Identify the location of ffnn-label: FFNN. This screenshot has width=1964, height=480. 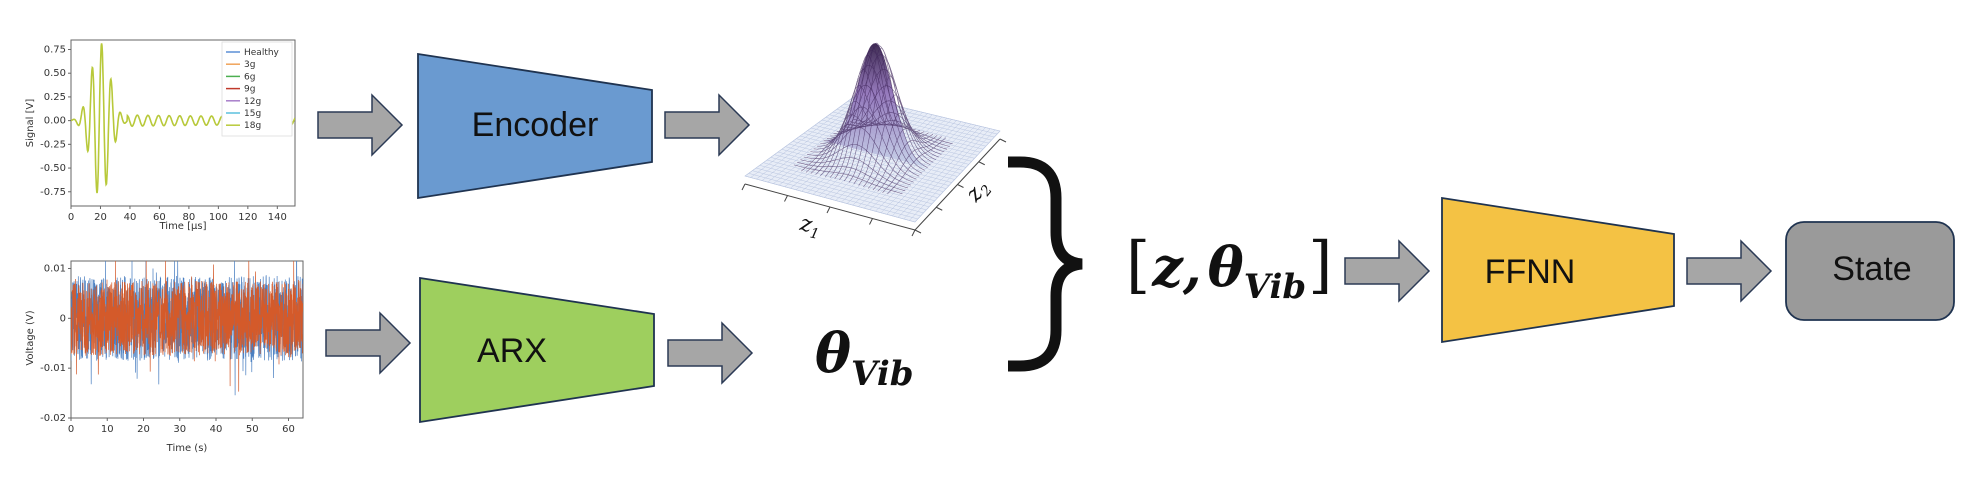
(1530, 272).